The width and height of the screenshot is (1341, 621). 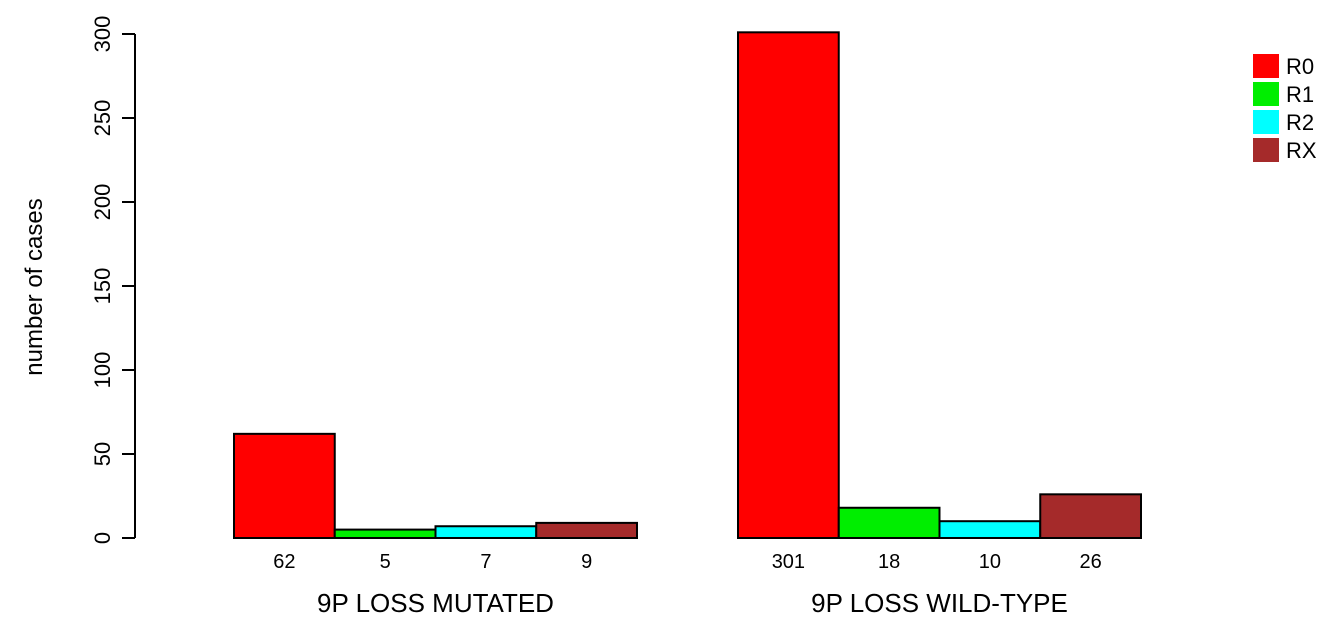 What do you see at coordinates (692, 603) in the screenshot?
I see `group-labels: 9P LOSS MUTATED 9P LOSS WILD-TYPE` at bounding box center [692, 603].